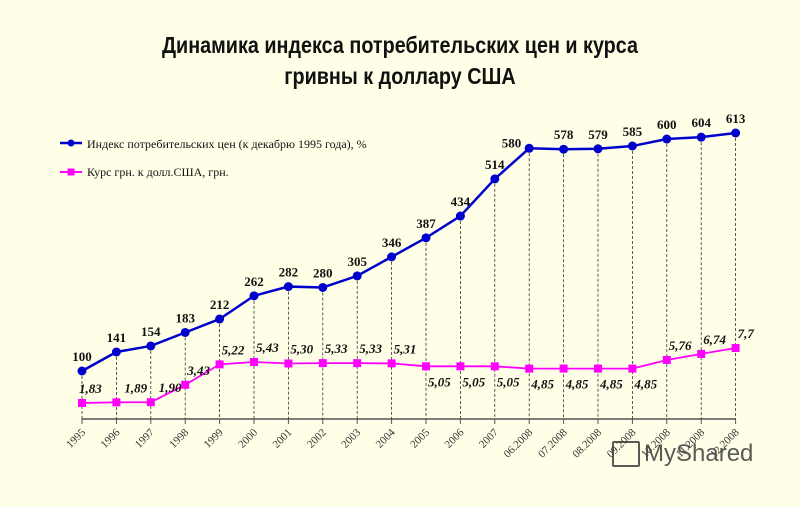 Image resolution: width=800 pixels, height=507 pixels. I want to click on cpi-value-label: 514, so click(495, 164).